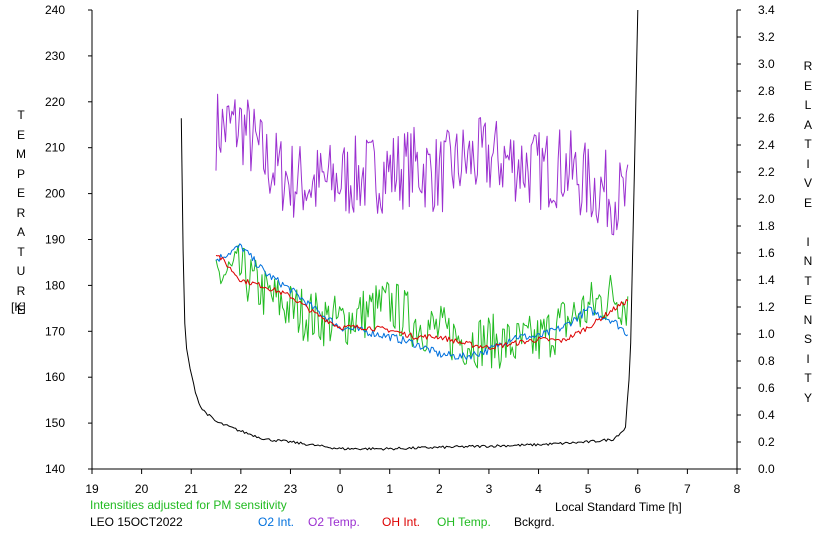 This screenshot has height=535, width=828. I want to click on x-tick-label: 4, so click(538, 489).